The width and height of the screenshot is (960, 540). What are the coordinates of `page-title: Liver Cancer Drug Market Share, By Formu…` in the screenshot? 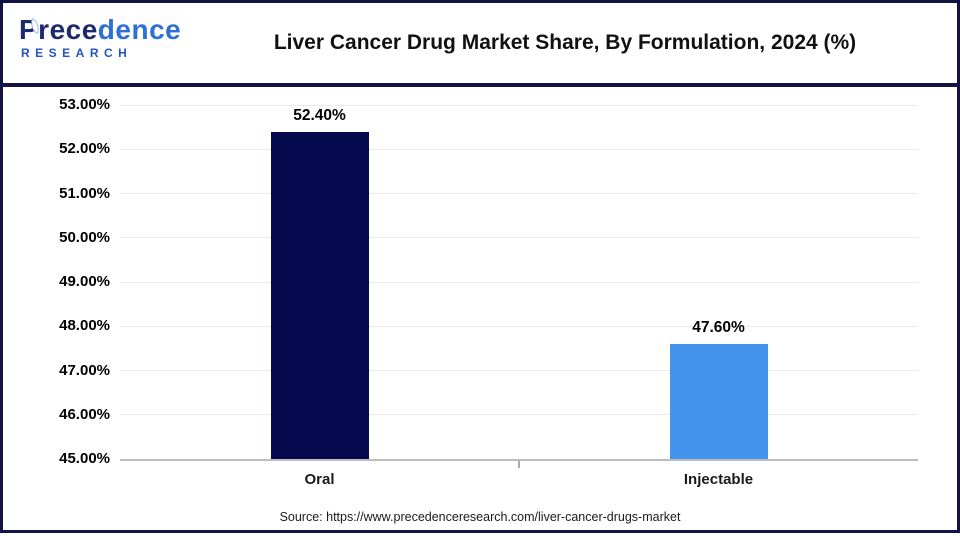 It's located at (565, 42).